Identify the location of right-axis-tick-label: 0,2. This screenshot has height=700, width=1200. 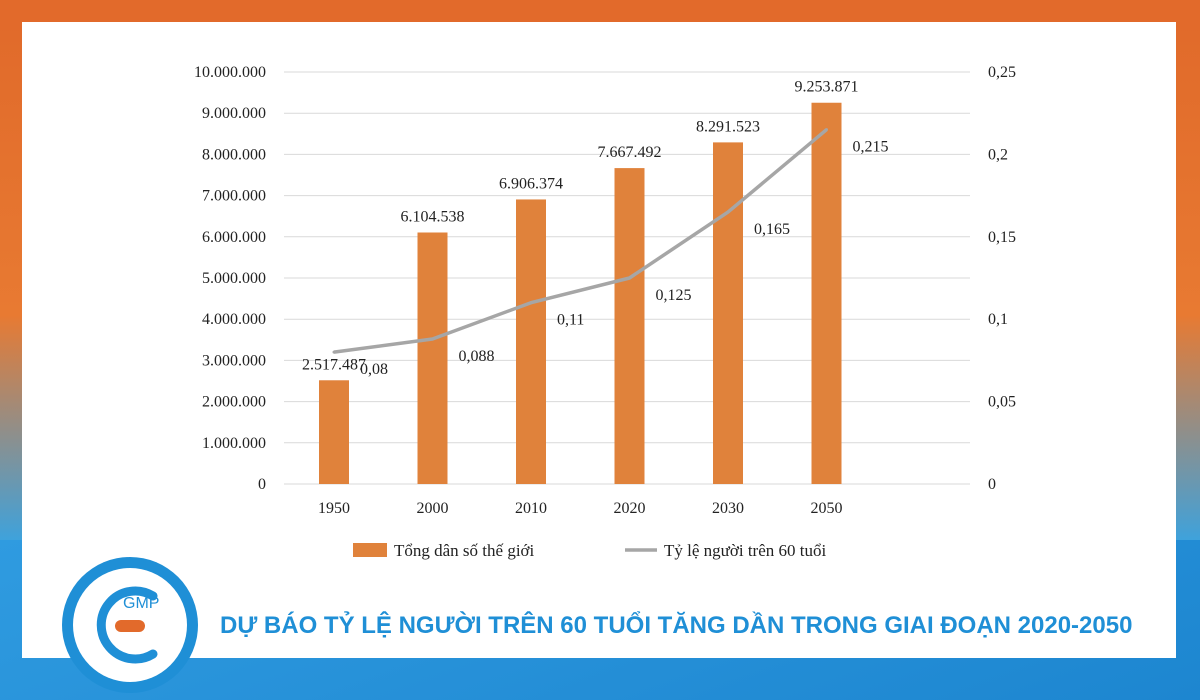
(998, 154).